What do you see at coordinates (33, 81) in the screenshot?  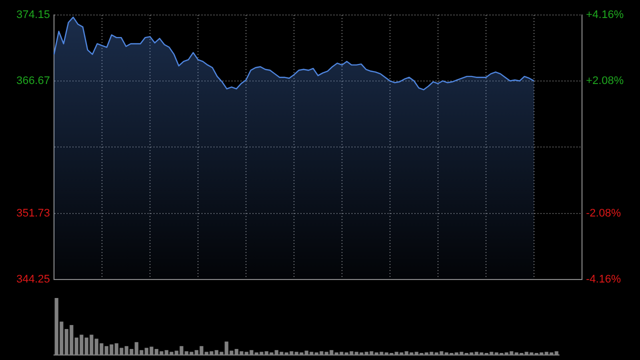 I see `y-tick-label: 366.67` at bounding box center [33, 81].